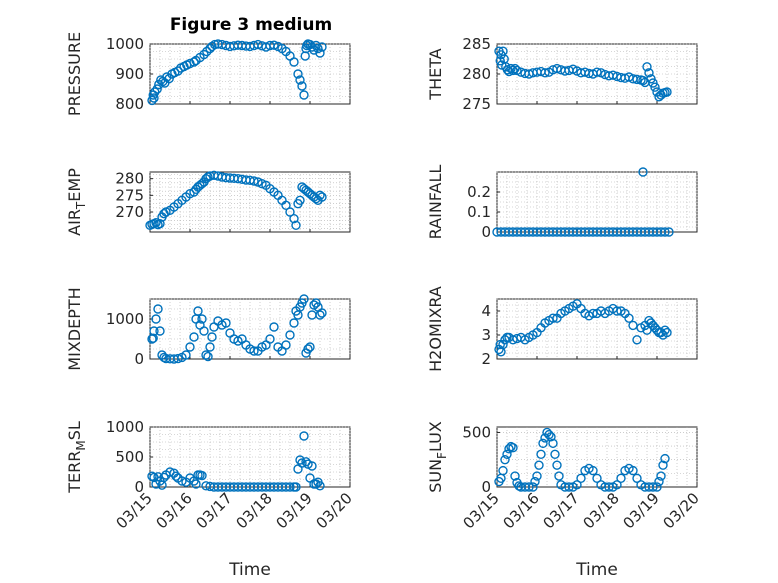  What do you see at coordinates (435, 329) in the screenshot?
I see `y-axis-label: H2OMIXRA` at bounding box center [435, 329].